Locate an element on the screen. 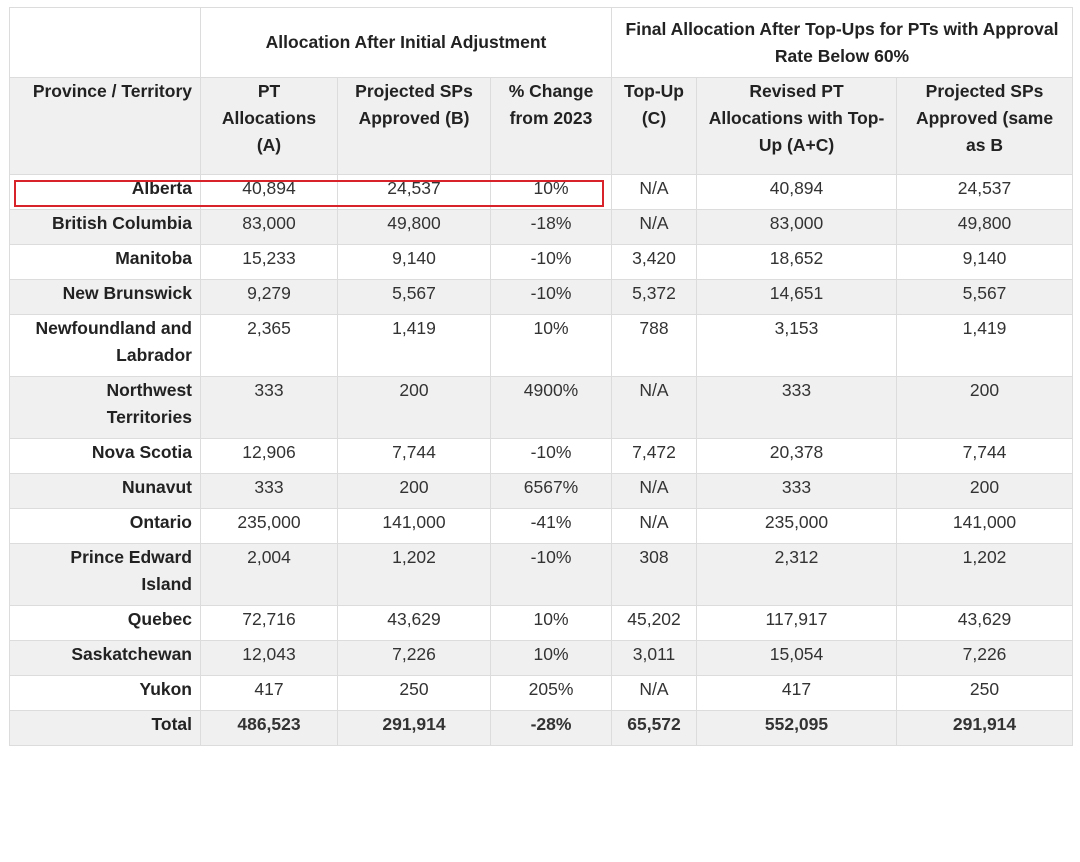 This screenshot has height=862, width=1080. table-row-yukon: Yukon 417 250 205% N/A 417 250 is located at coordinates (541, 693).